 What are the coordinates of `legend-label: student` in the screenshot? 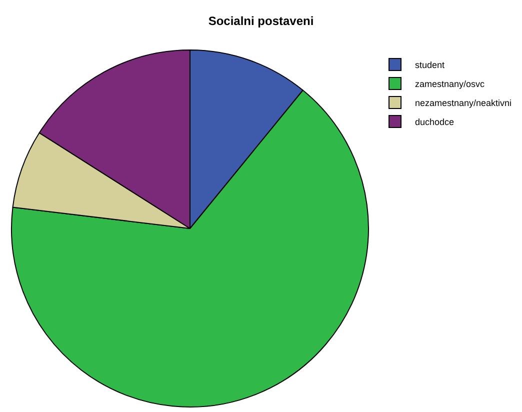 It's located at (430, 65).